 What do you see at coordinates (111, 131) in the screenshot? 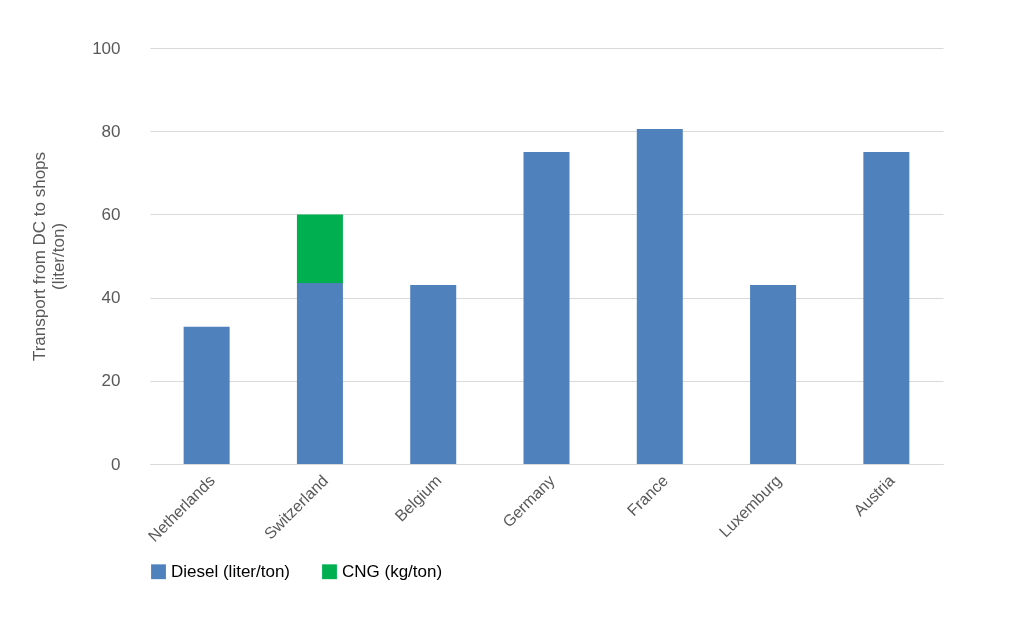
I see `y-tick-label: 80` at bounding box center [111, 131].